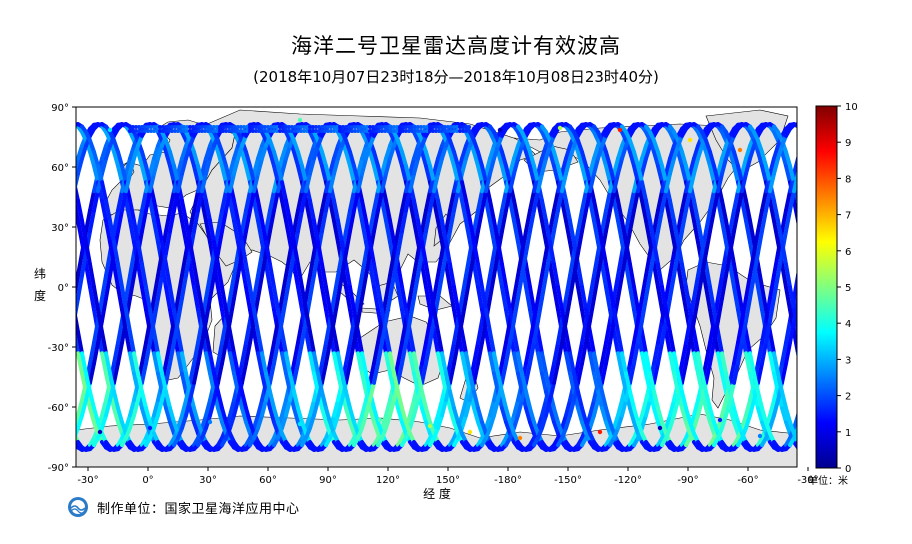 The image size is (912, 544). What do you see at coordinates (848, 433) in the screenshot?
I see `colorbar-tick-label: 1` at bounding box center [848, 433].